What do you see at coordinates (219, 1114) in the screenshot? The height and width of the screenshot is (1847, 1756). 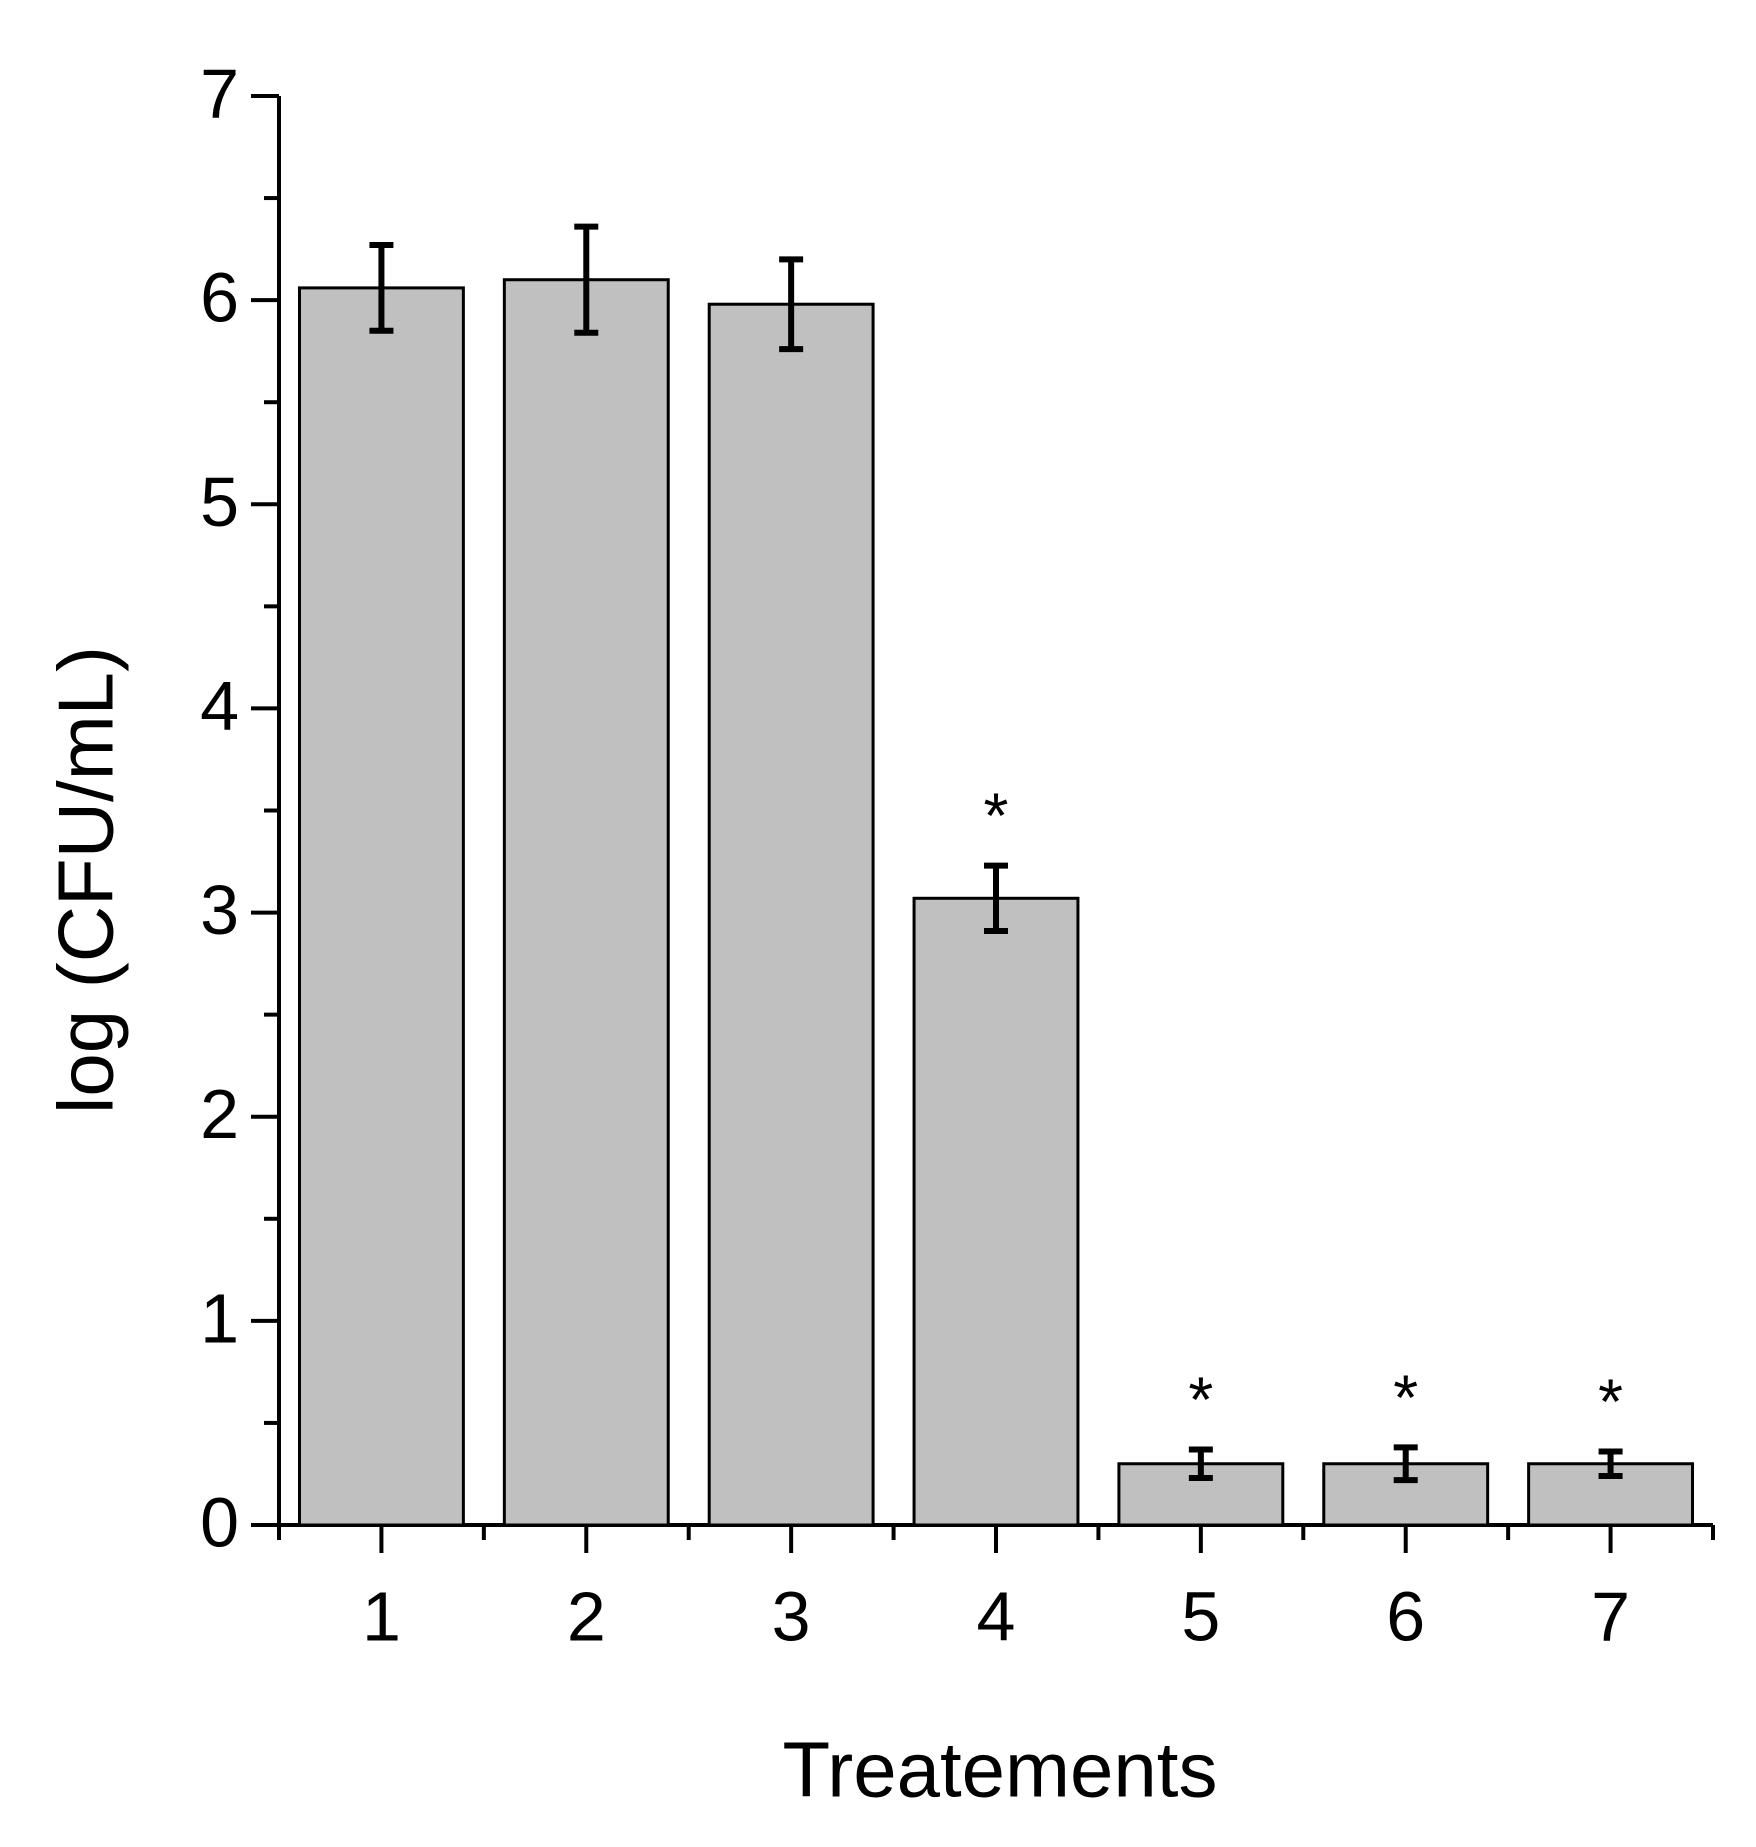 I see `y-tick-label: 2` at bounding box center [219, 1114].